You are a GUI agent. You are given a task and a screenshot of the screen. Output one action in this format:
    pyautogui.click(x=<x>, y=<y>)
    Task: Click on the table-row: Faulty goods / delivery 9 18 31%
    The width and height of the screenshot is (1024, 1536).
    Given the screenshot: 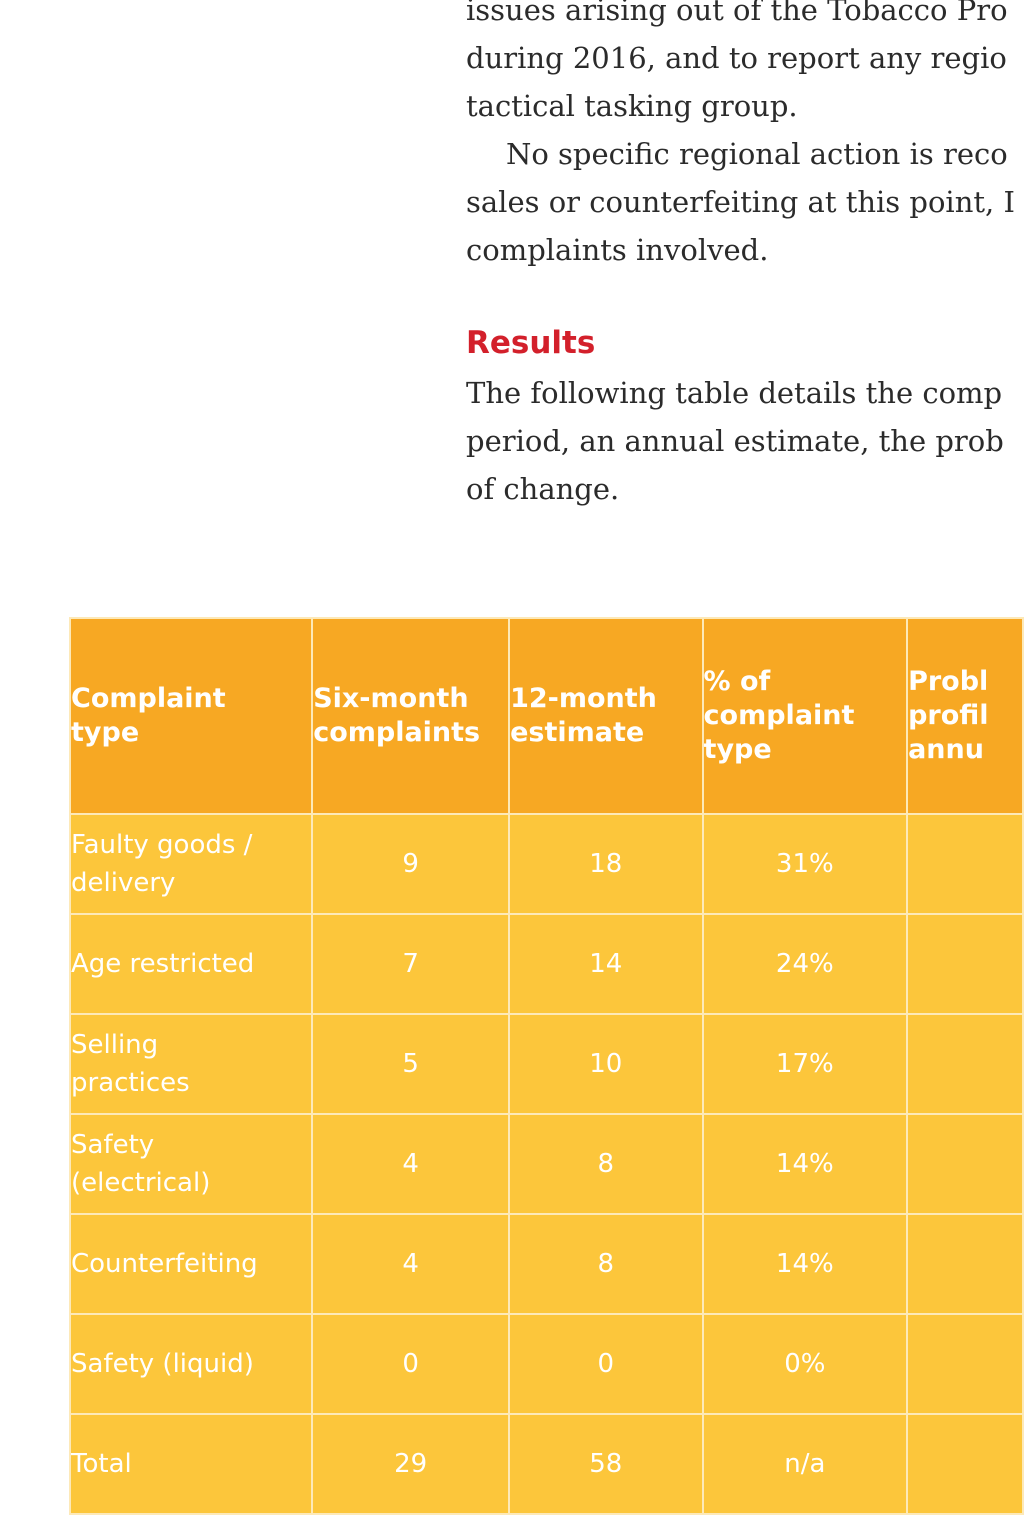 What is the action you would take?
    pyautogui.click(x=546, y=864)
    